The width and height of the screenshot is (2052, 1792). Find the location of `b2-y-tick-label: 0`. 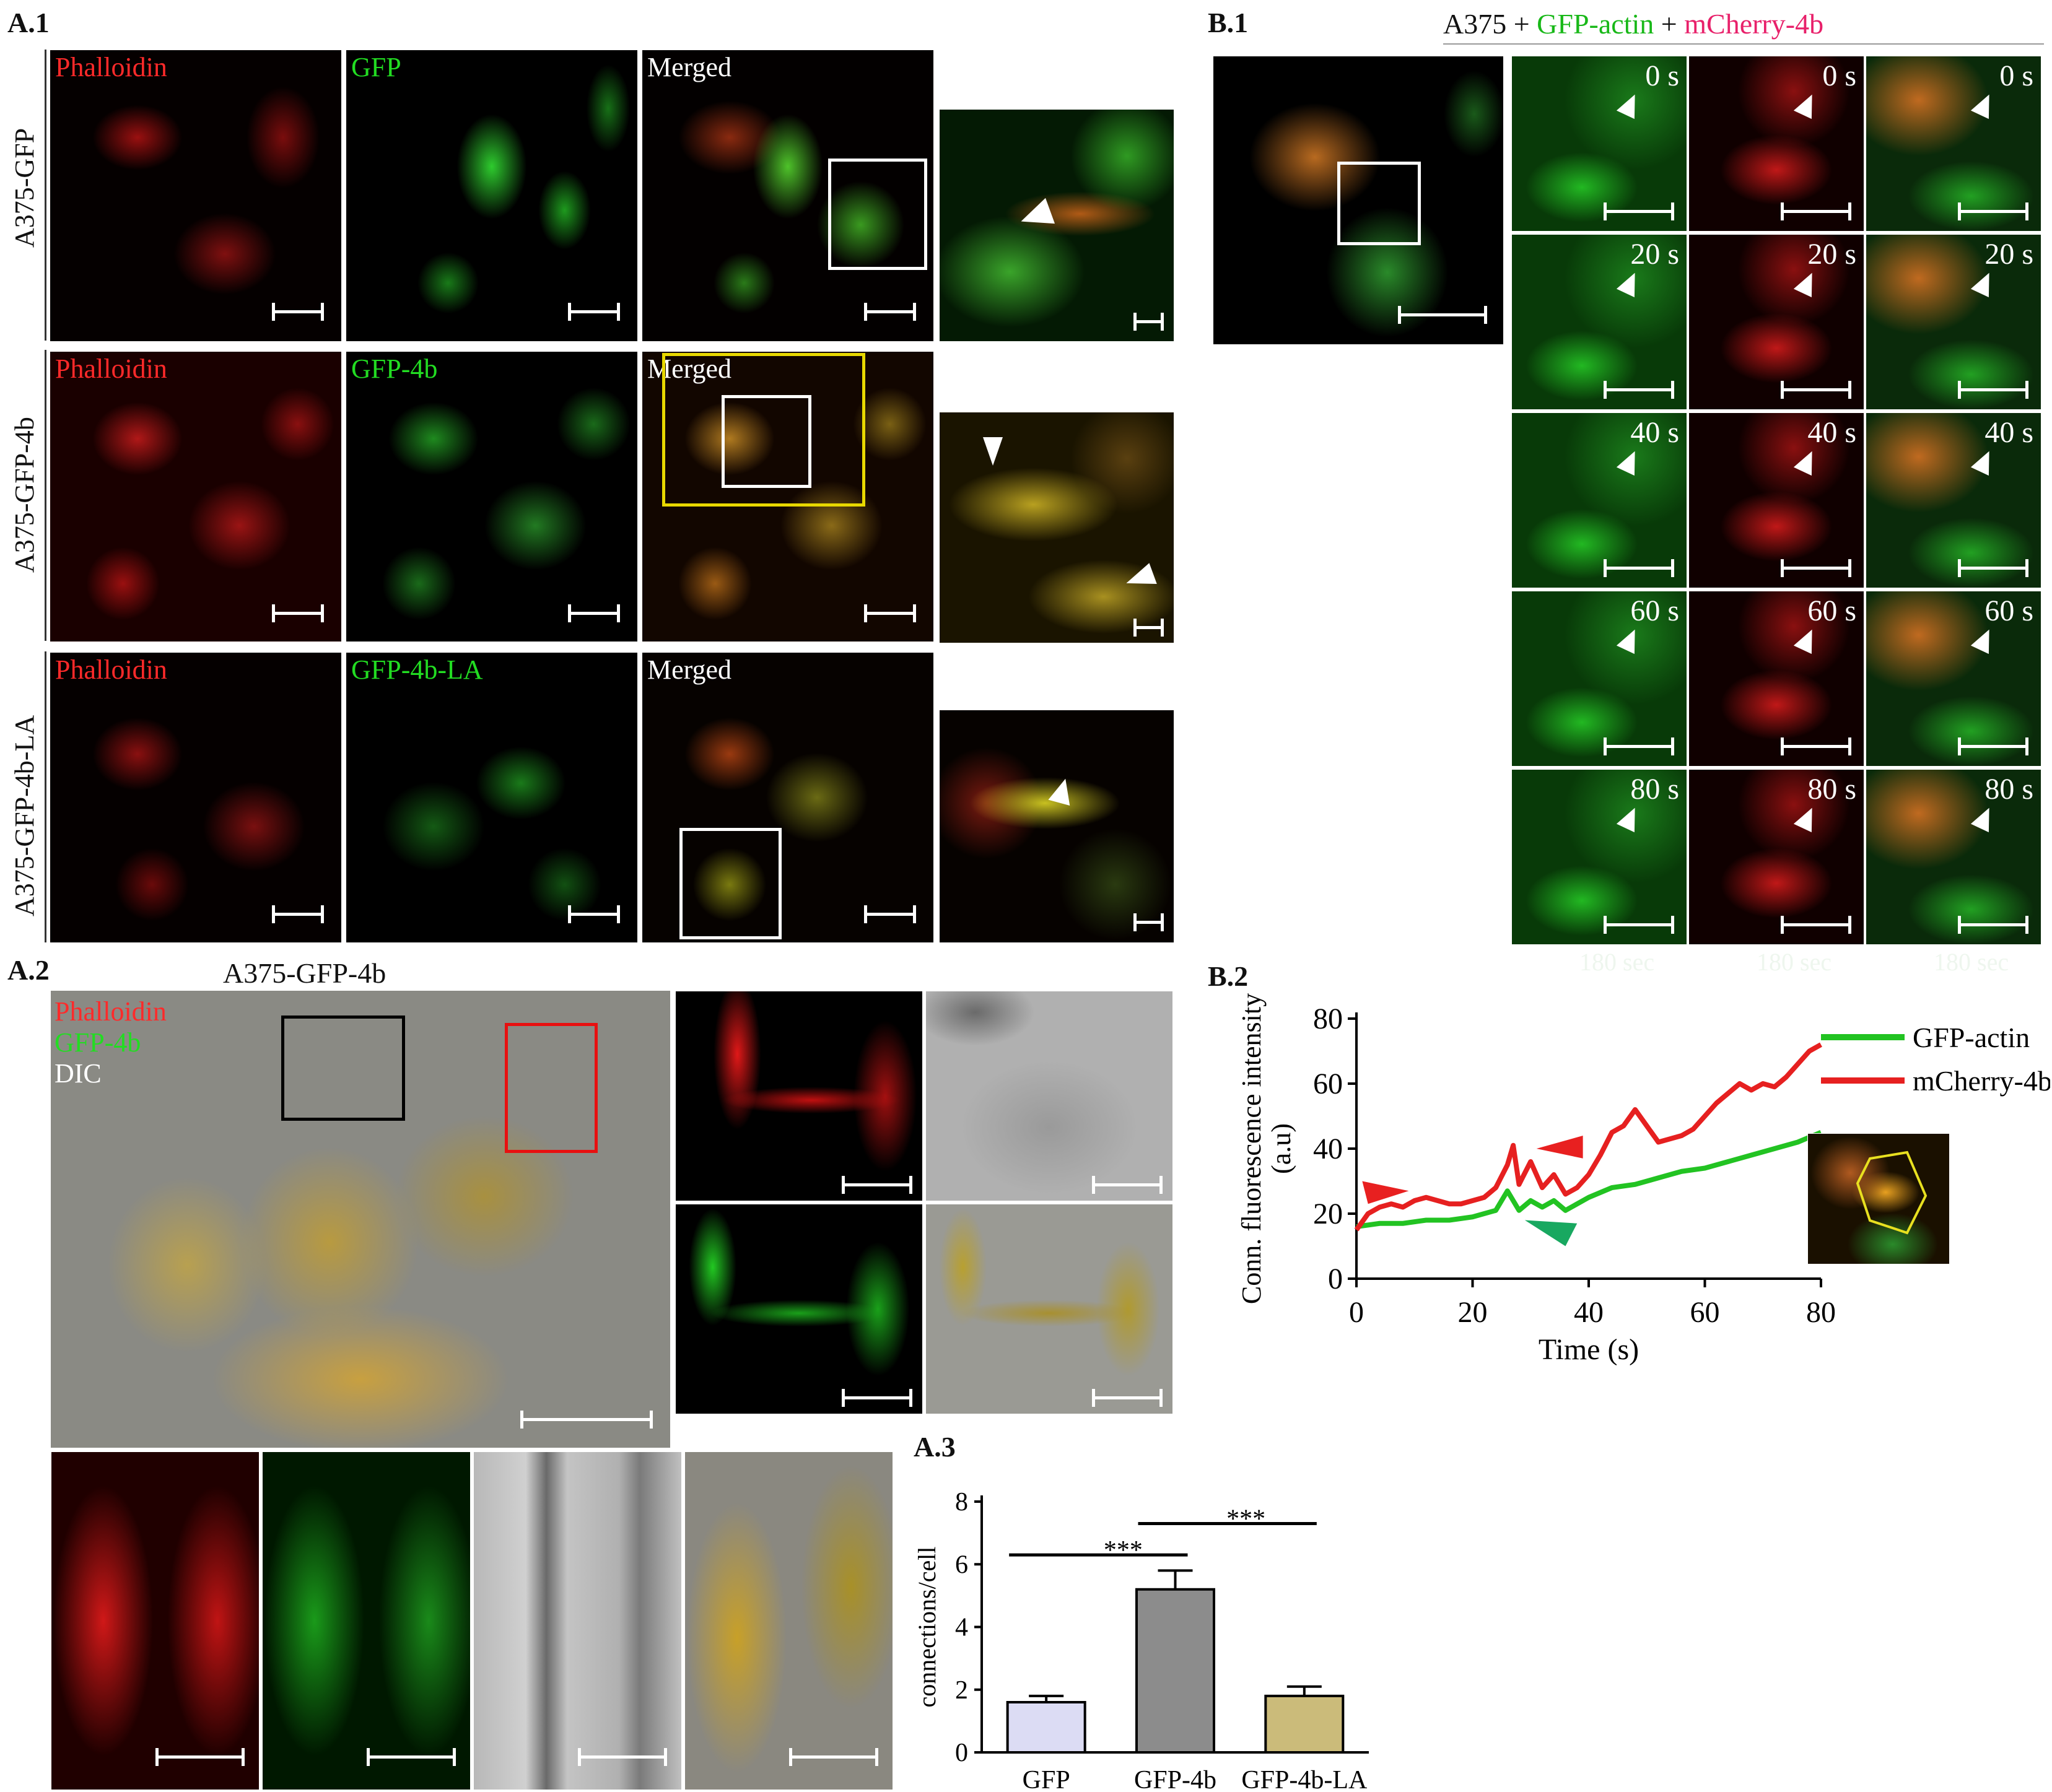

b2-y-tick-label: 0 is located at coordinates (1335, 1279).